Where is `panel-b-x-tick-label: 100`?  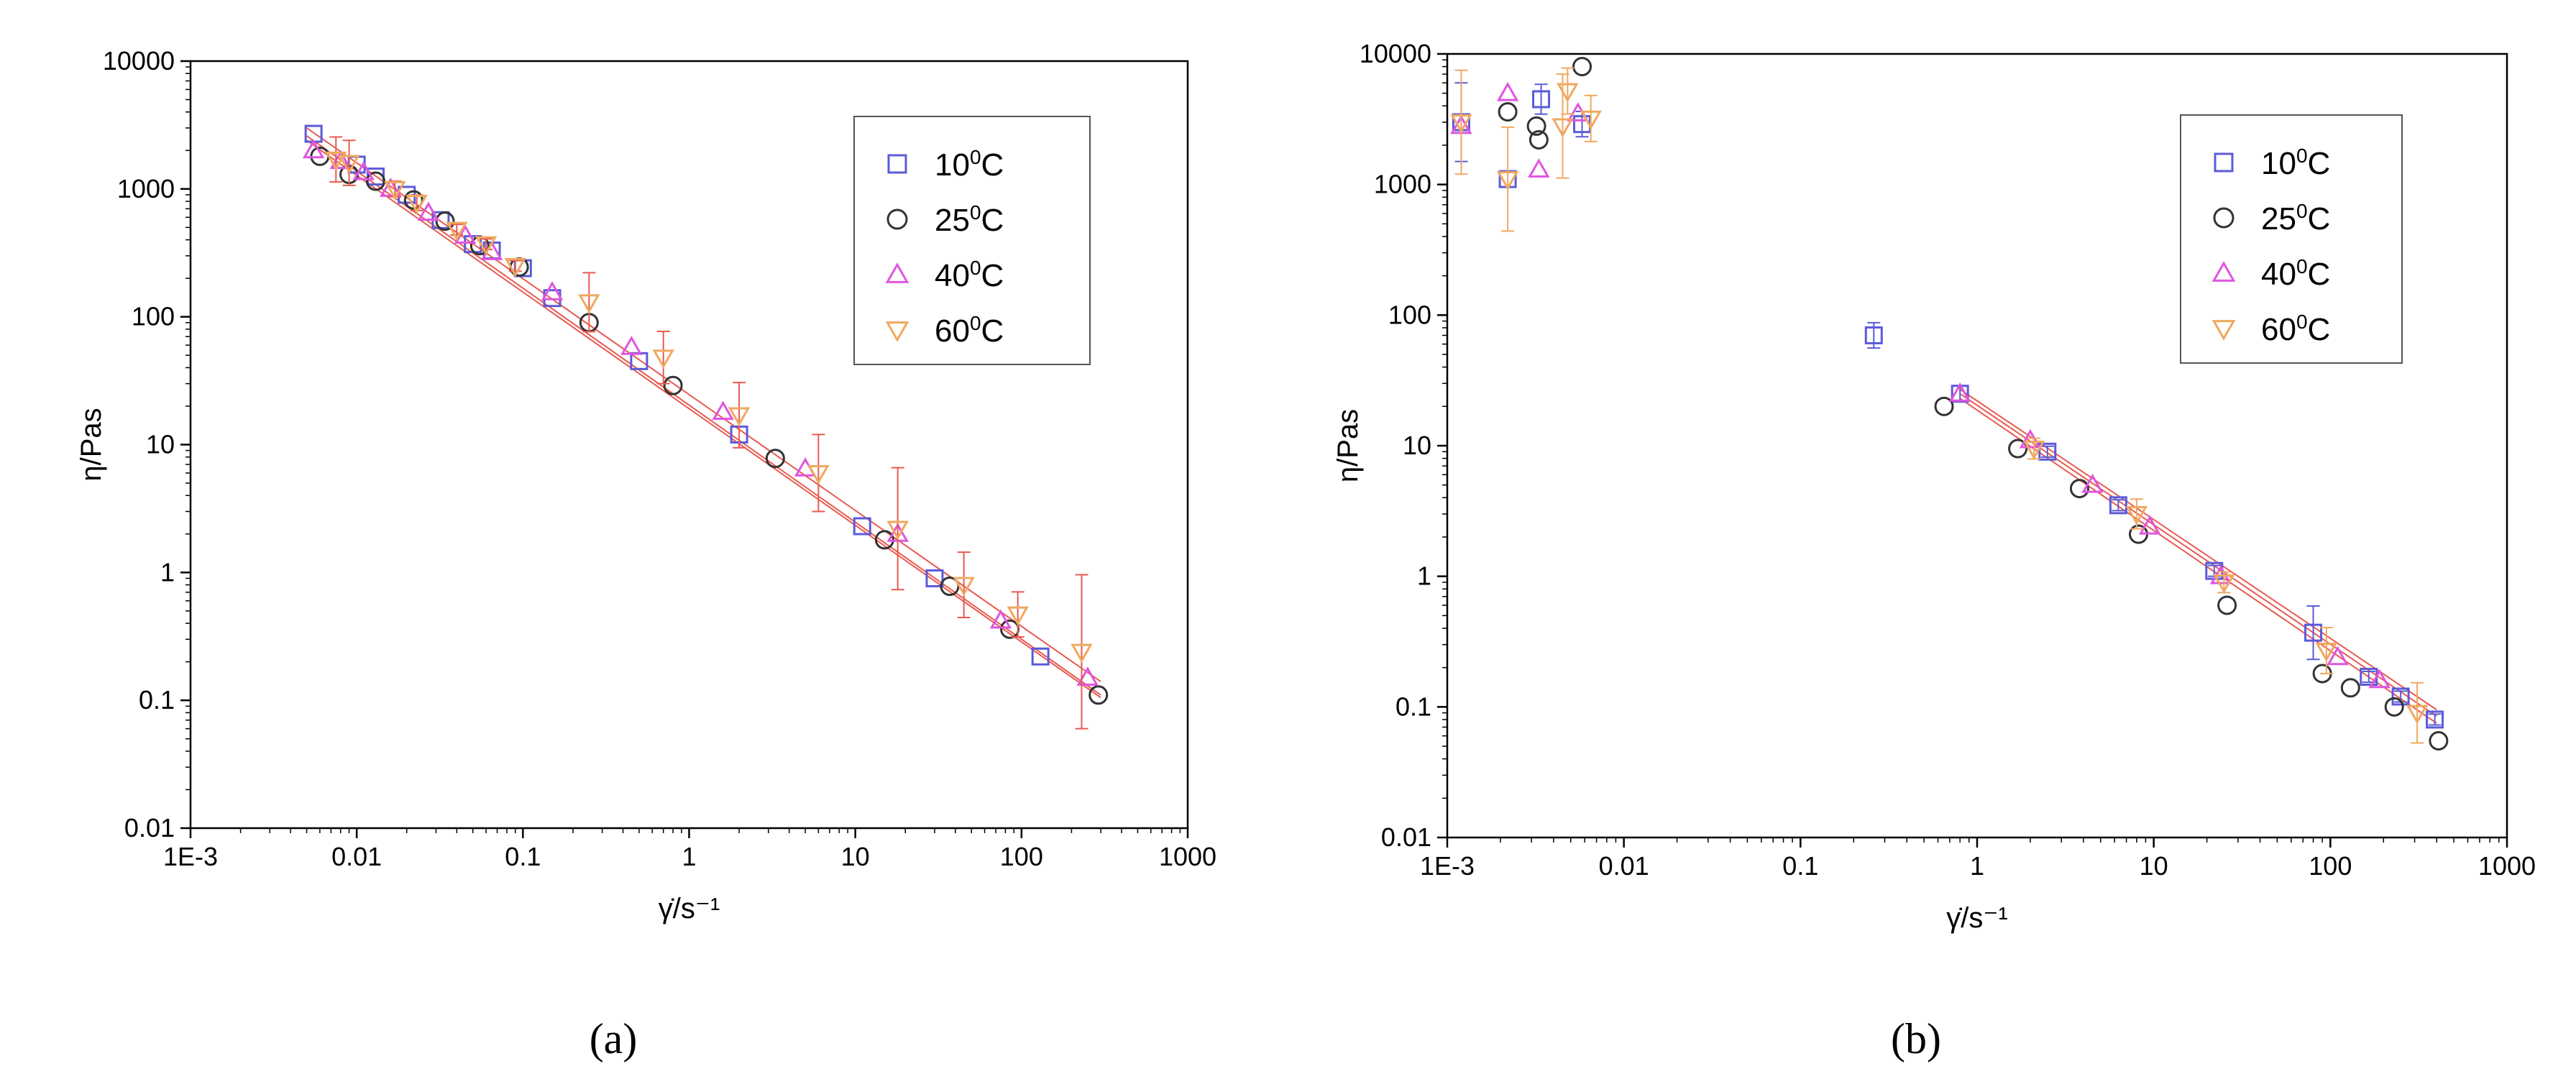
panel-b-x-tick-label: 100 is located at coordinates (2330, 866).